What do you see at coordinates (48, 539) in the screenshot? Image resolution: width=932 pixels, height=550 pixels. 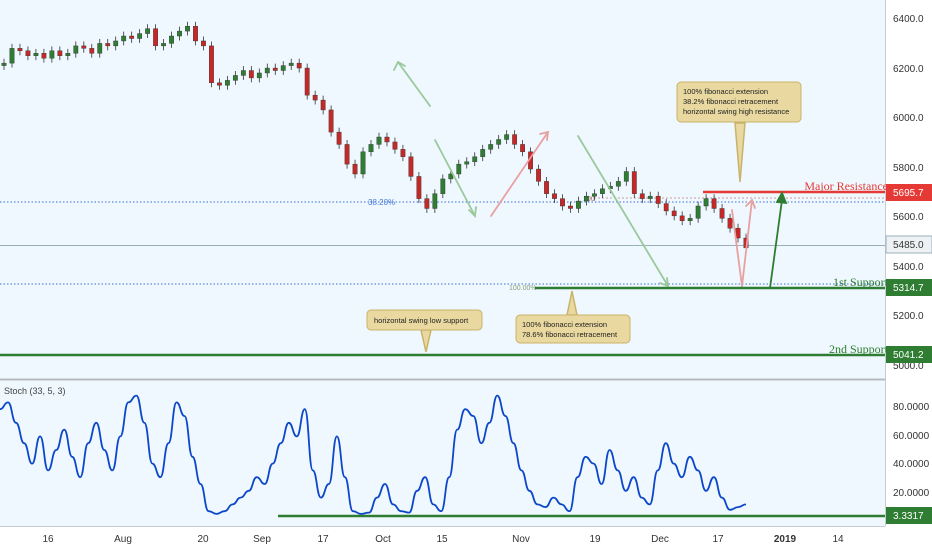 I see `time-tick: 16` at bounding box center [48, 539].